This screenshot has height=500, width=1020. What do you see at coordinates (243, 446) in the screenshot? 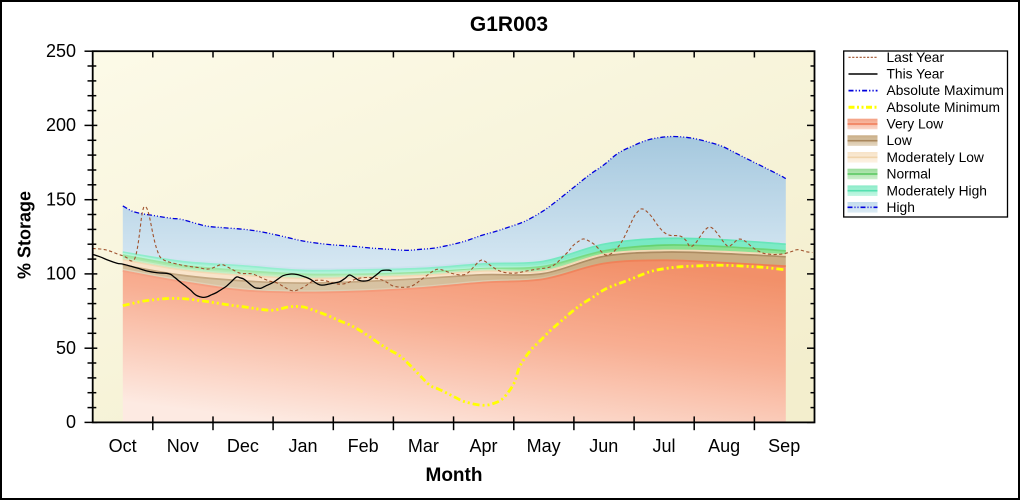
I see `svg-text: Dec` at bounding box center [243, 446].